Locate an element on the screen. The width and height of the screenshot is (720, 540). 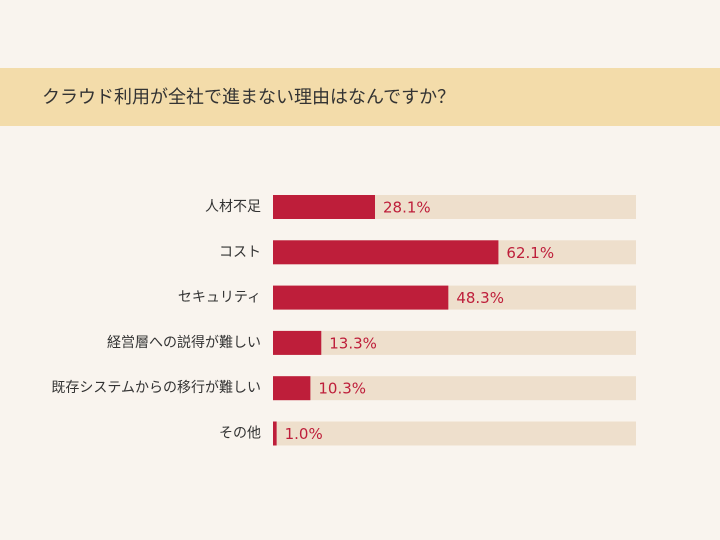
category-label: 既存システムからの移行が難しい is located at coordinates (156, 388).